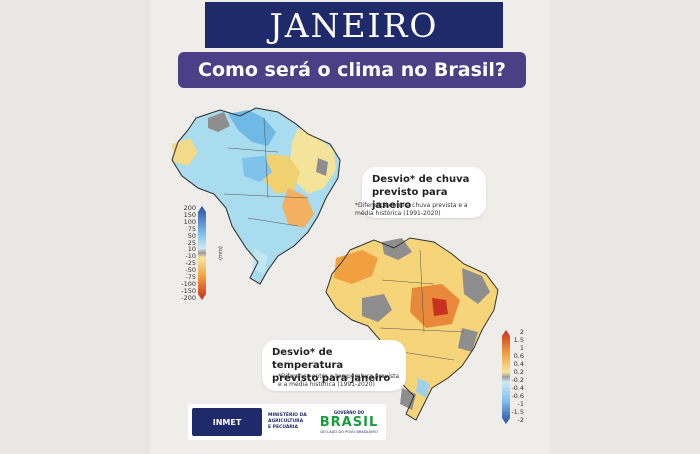  I want to click on temperature-legend-tick: 0.2, so click(518, 372).